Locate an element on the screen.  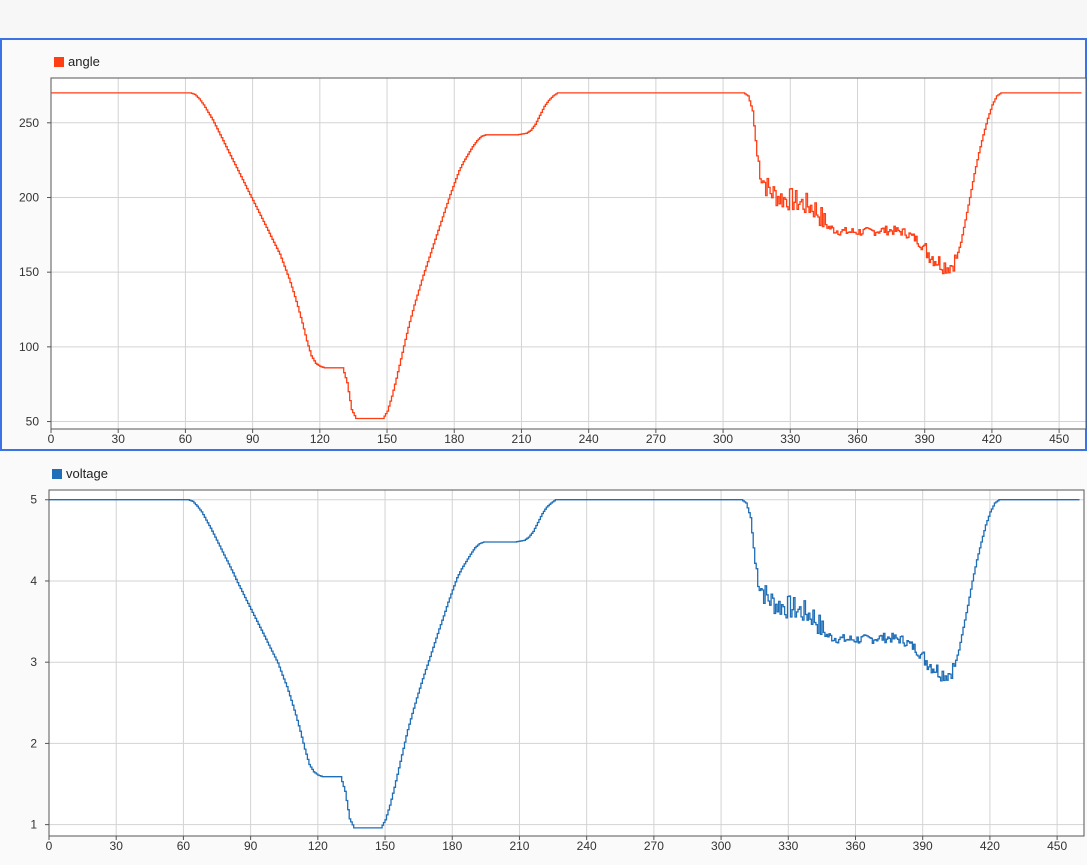
angle-x-tick-label: 240 is located at coordinates (589, 439).